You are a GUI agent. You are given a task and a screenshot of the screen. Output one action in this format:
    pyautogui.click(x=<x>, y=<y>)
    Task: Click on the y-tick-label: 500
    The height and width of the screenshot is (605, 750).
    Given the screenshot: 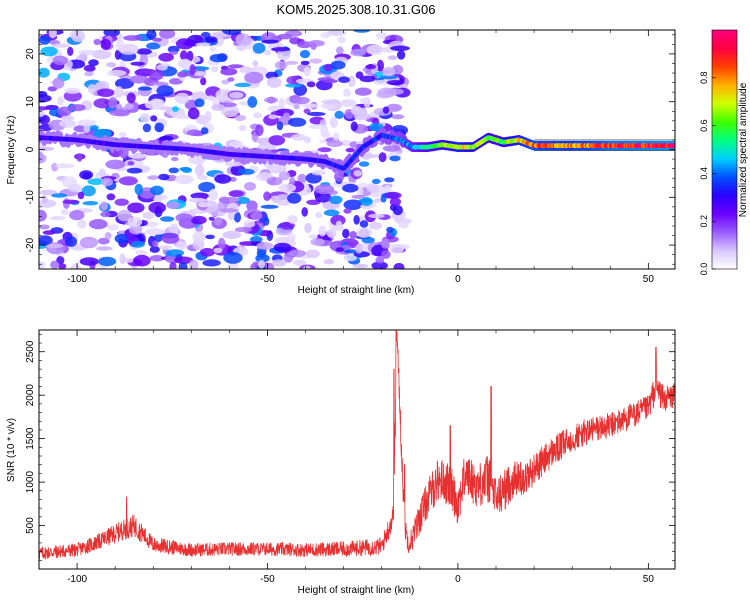 What is the action you would take?
    pyautogui.click(x=30, y=525)
    